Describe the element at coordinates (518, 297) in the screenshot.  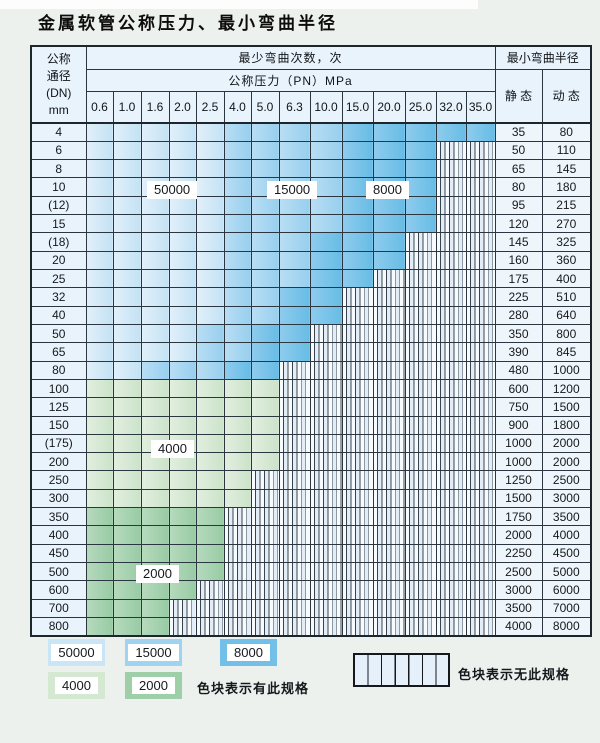
I see `static-value-cell: 225` at that location.